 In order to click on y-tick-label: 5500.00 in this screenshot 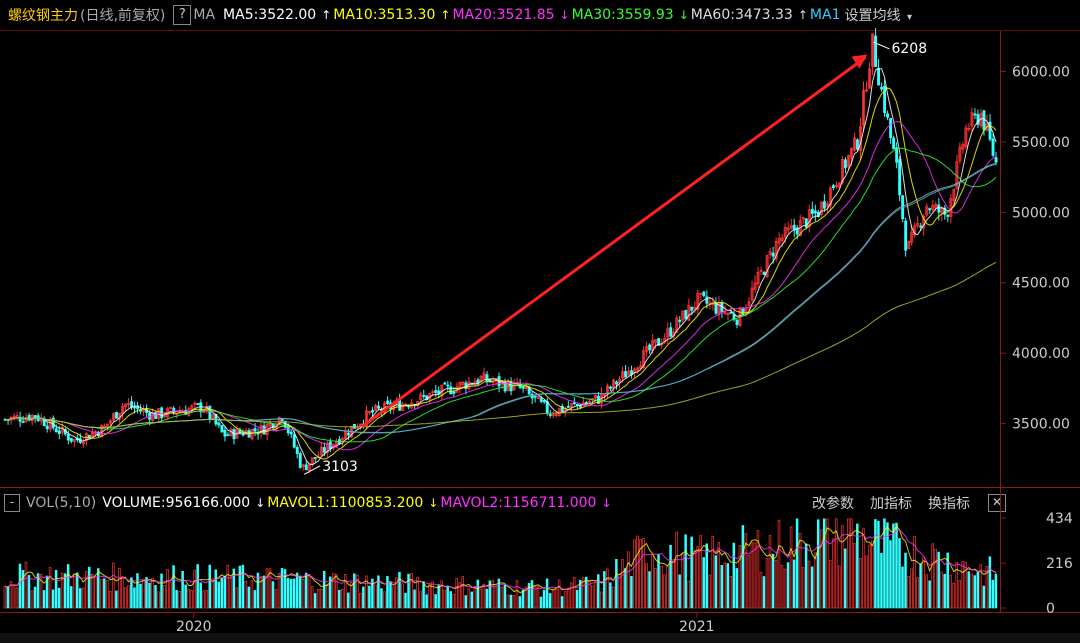, I will do `click(1041, 143)`.